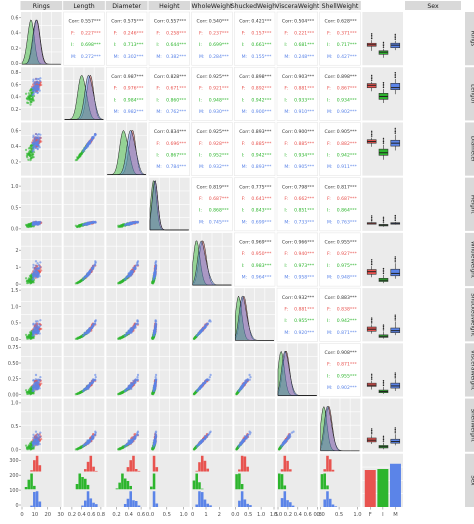 The image size is (474, 524). What do you see at coordinates (201, 89) in the screenshot?
I see `corr-label-F-Length-WholeWeight: F:` at bounding box center [201, 89].